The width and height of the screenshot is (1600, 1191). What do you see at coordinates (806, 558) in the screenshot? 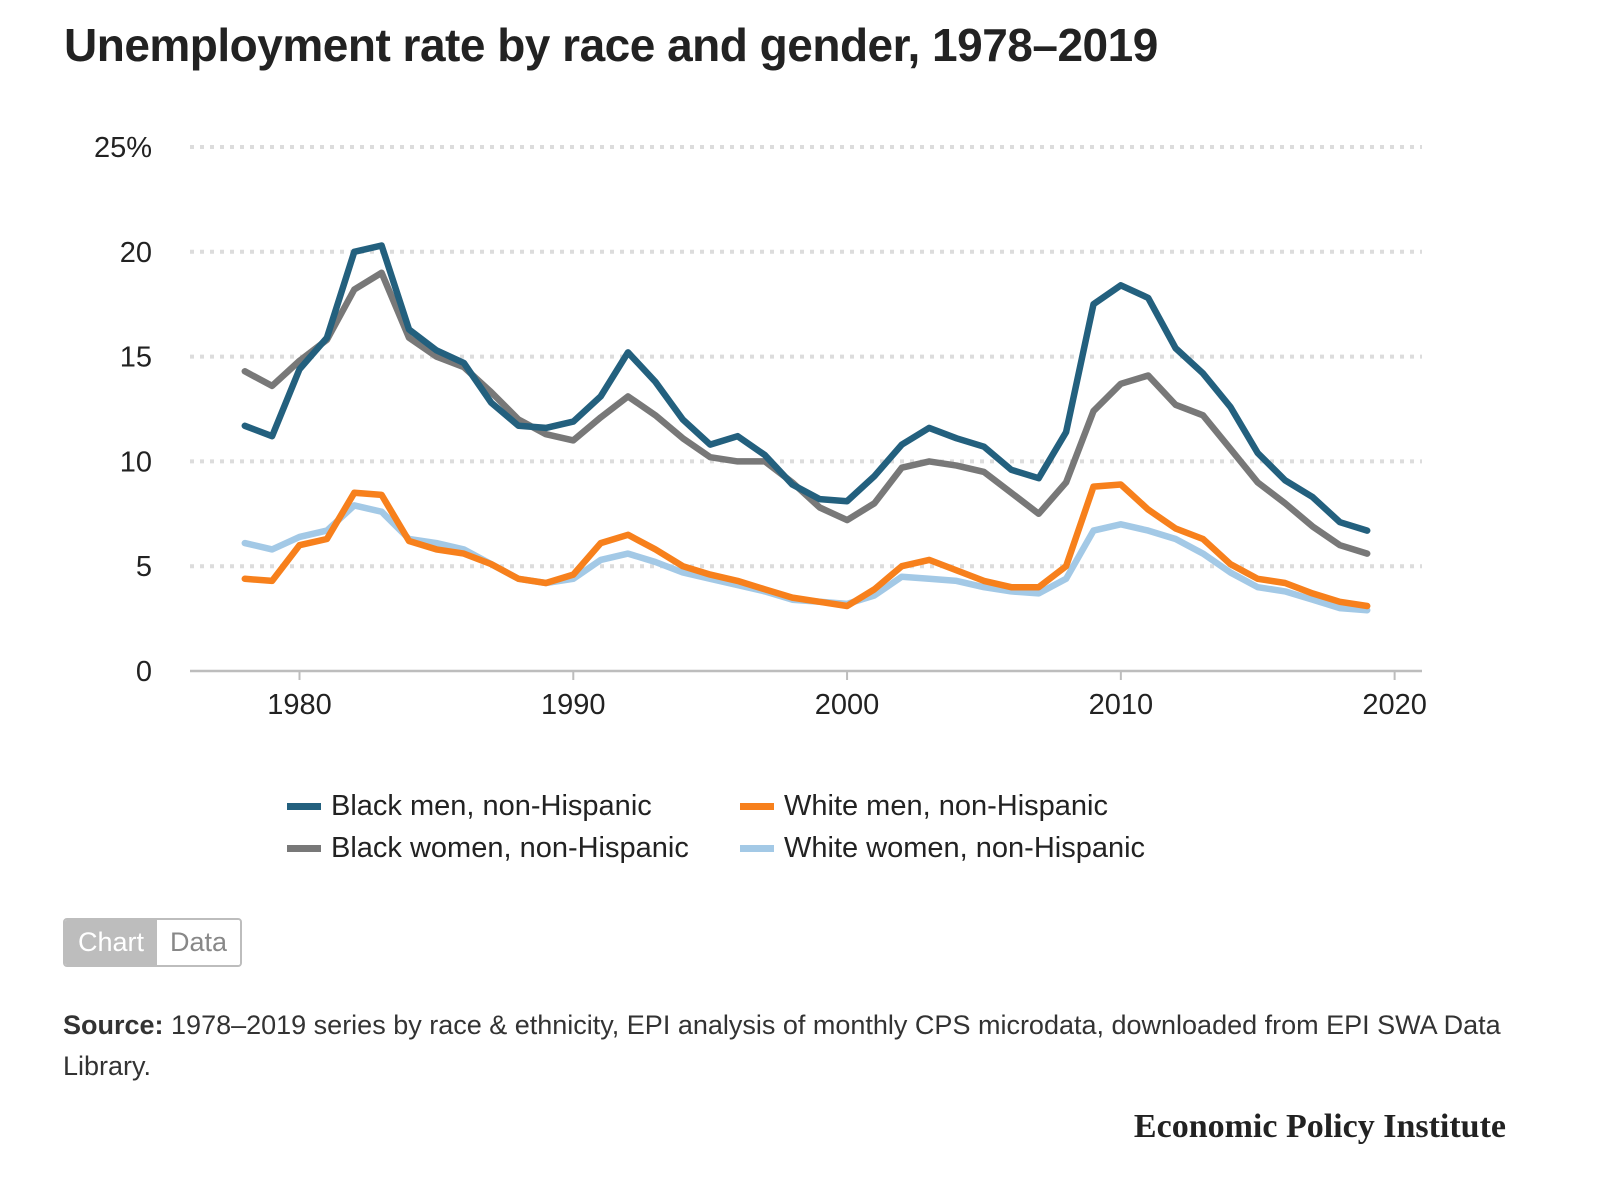
I see `series-line-white-women-non-hispanic` at bounding box center [806, 558].